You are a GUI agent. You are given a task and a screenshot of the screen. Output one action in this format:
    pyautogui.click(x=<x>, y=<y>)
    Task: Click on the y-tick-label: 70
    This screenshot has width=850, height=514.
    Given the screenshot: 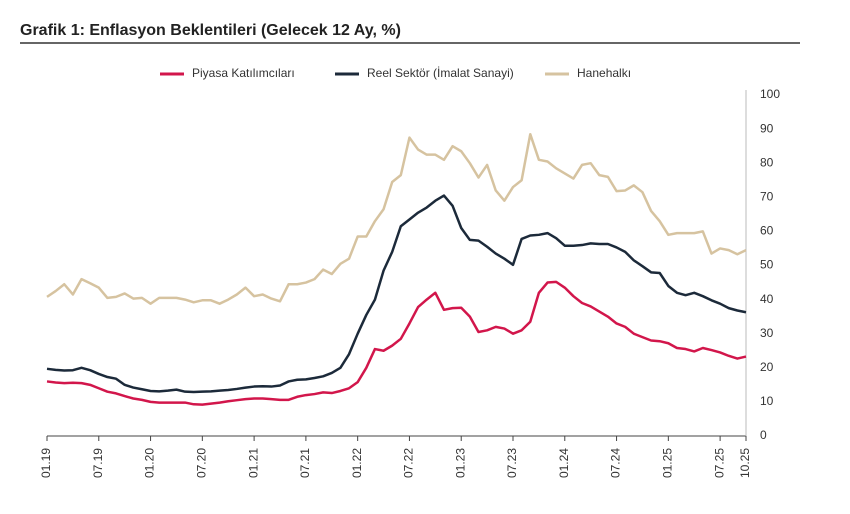 What is the action you would take?
    pyautogui.click(x=767, y=196)
    